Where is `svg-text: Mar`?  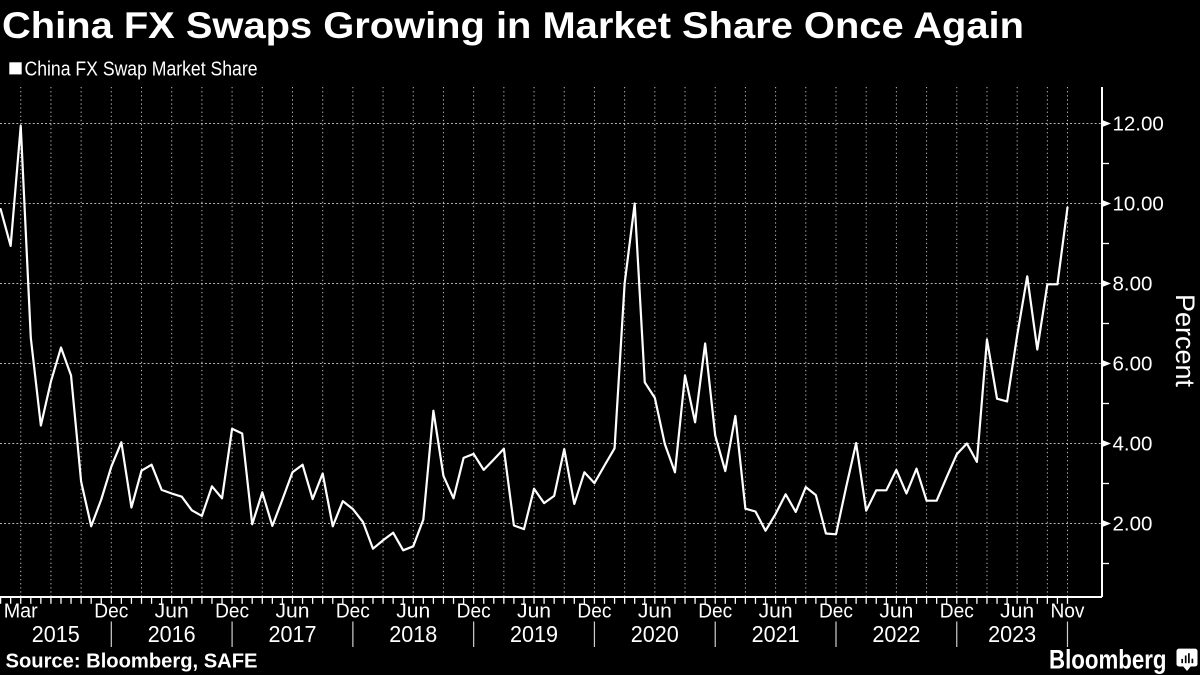 svg-text: Mar is located at coordinates (21, 611).